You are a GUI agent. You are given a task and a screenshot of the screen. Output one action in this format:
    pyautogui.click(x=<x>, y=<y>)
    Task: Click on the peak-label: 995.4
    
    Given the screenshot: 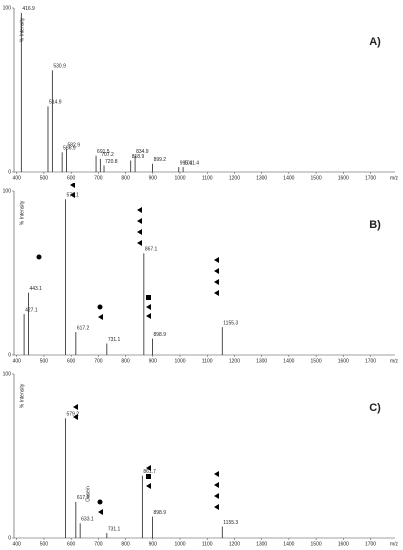 What is the action you would take?
    pyautogui.click(x=186, y=163)
    